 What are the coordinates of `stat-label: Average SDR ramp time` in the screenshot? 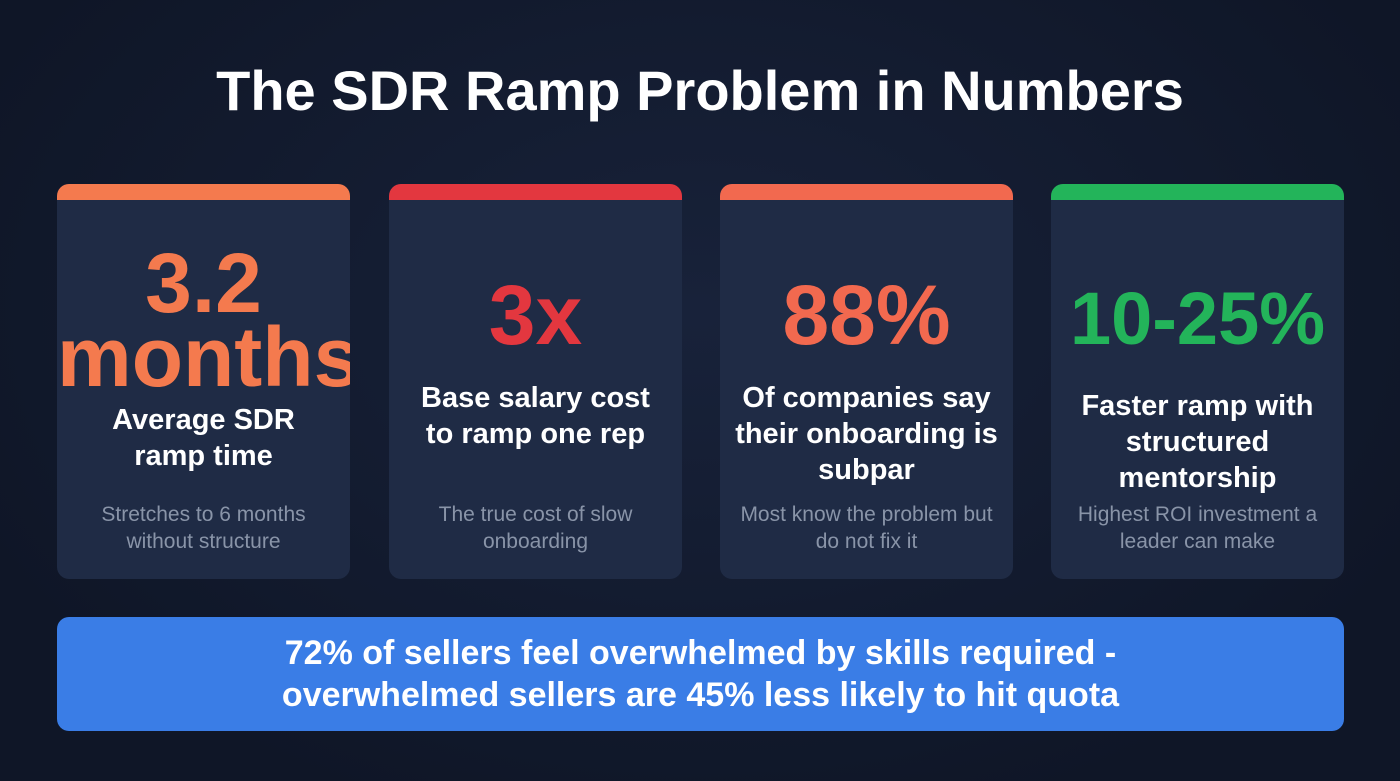 It's located at (203, 438).